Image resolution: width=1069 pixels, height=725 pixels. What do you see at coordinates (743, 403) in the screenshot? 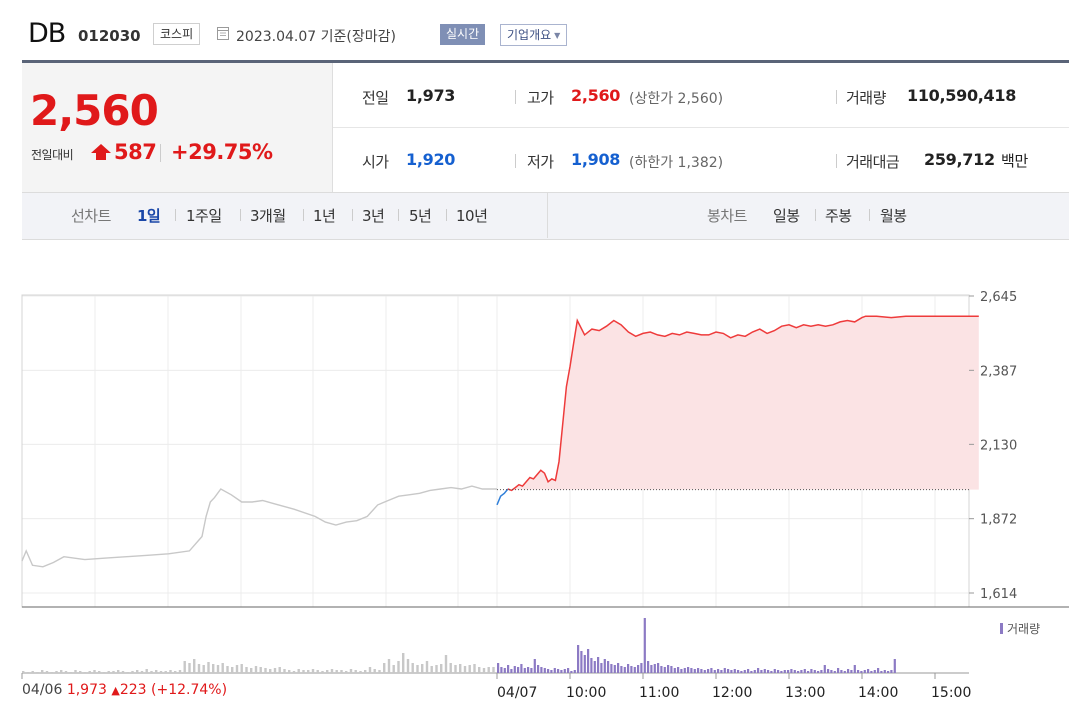
I see `today-series` at bounding box center [743, 403].